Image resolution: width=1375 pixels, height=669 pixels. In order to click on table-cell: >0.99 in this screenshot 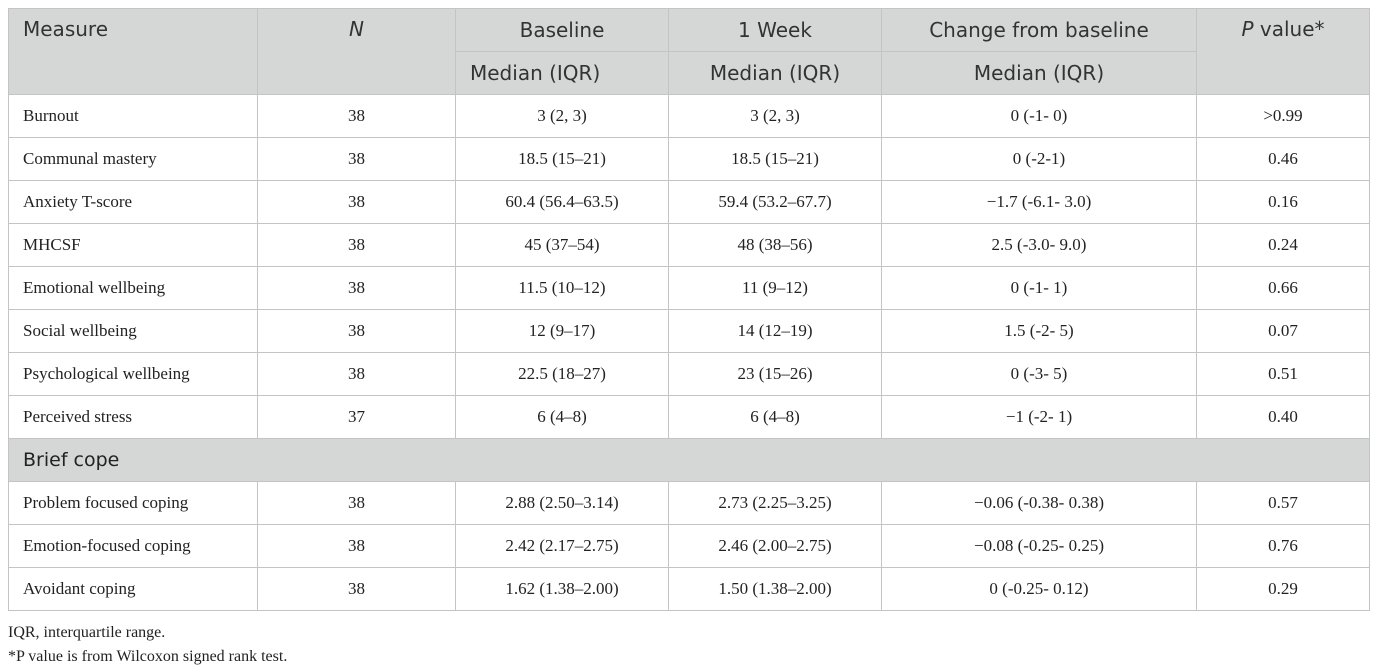, I will do `click(1283, 116)`.